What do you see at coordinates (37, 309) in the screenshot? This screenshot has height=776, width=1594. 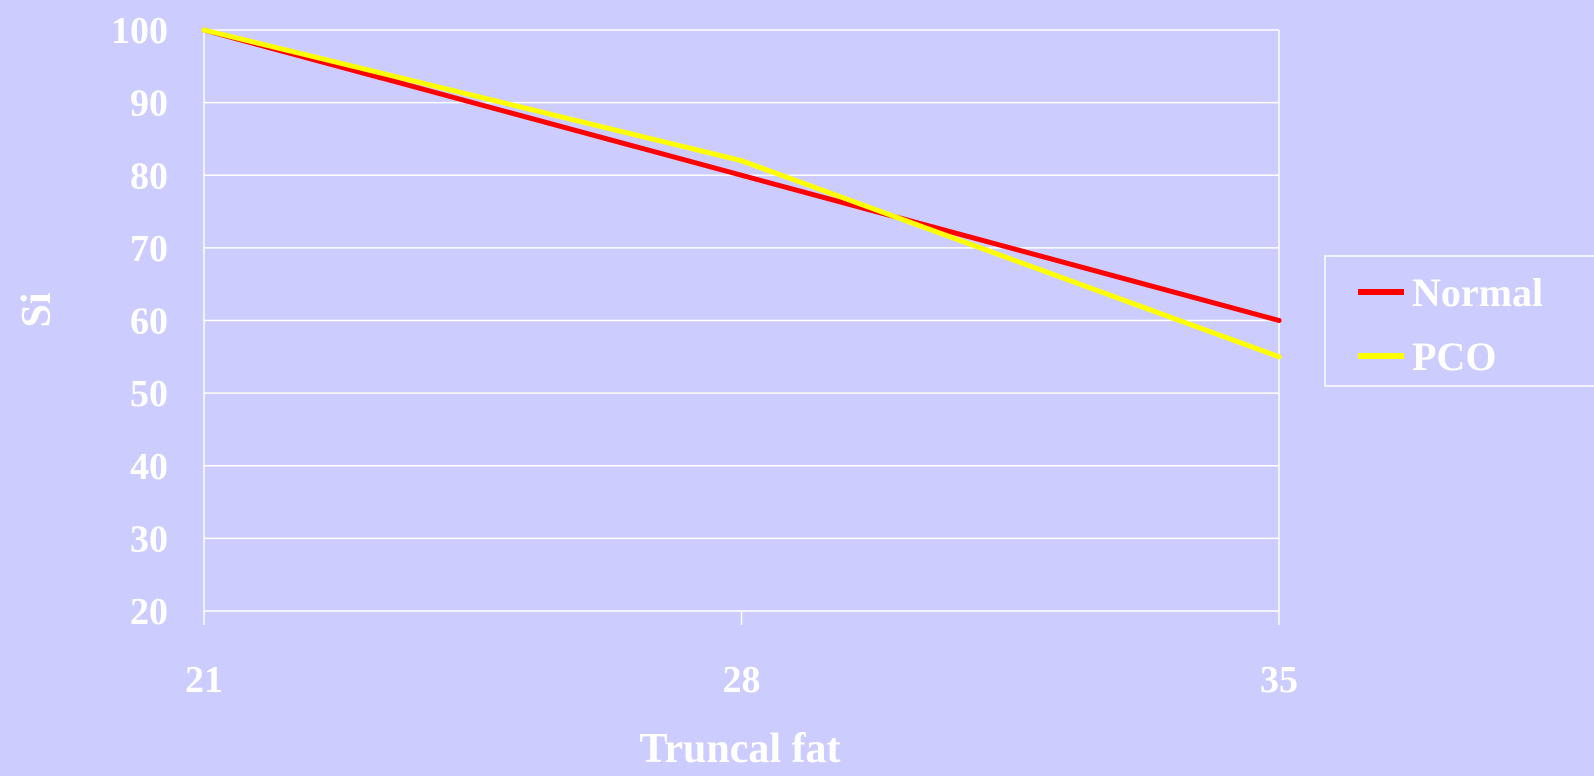 I see `y-axis-title: Si` at bounding box center [37, 309].